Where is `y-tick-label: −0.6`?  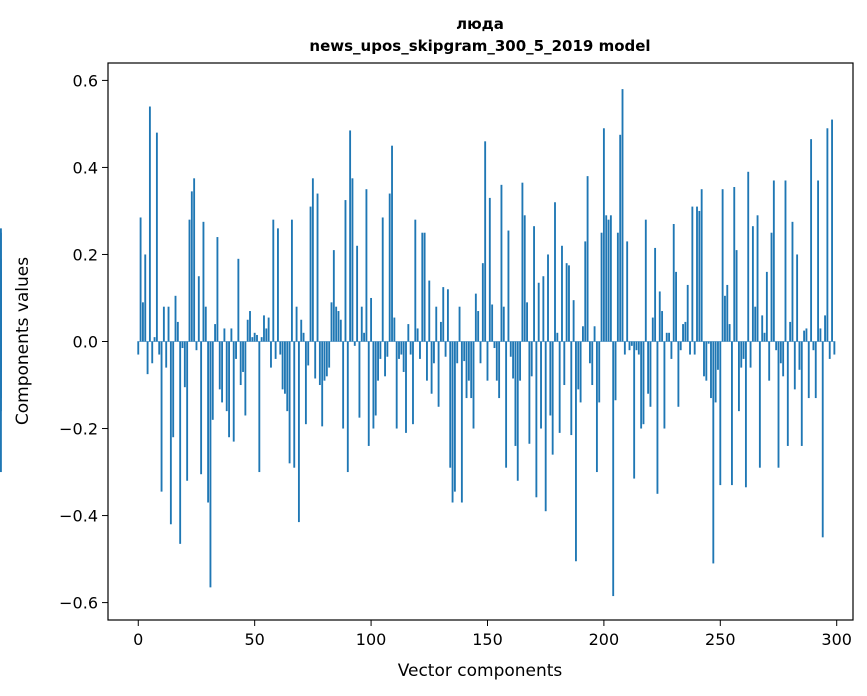
y-tick-label: −0.6 is located at coordinates (78, 603).